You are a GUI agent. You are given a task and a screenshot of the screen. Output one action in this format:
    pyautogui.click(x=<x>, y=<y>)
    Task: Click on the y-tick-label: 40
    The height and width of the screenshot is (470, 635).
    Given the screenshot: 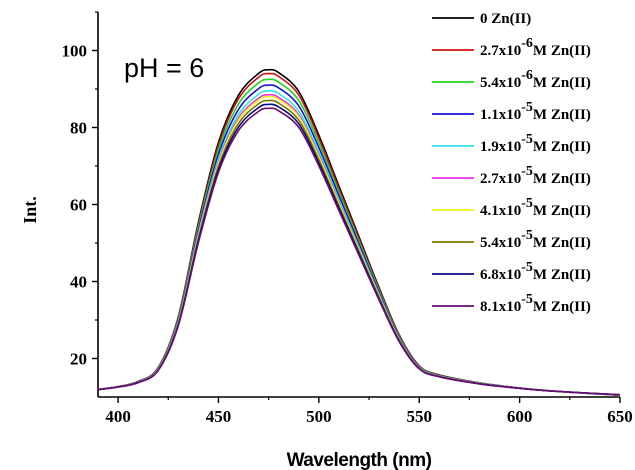 What is the action you would take?
    pyautogui.click(x=78, y=282)
    